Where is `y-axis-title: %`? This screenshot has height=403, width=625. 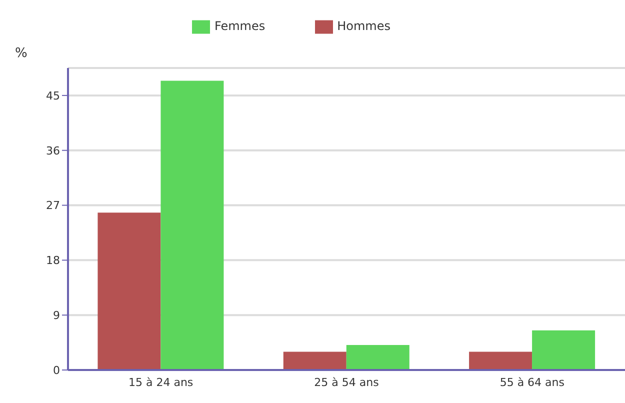
y-axis-title: % is located at coordinates (21, 53).